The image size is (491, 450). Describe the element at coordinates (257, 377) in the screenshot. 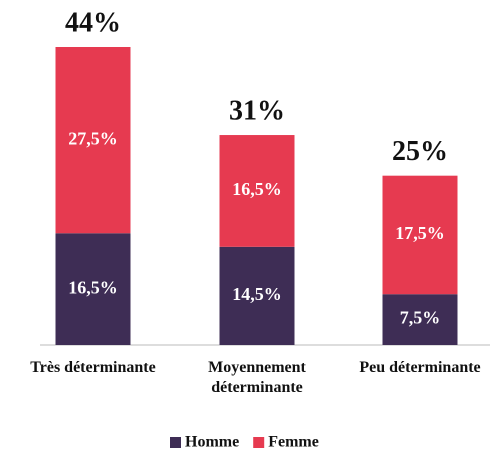

I see `category-label: Moyennement déterminante` at that location.